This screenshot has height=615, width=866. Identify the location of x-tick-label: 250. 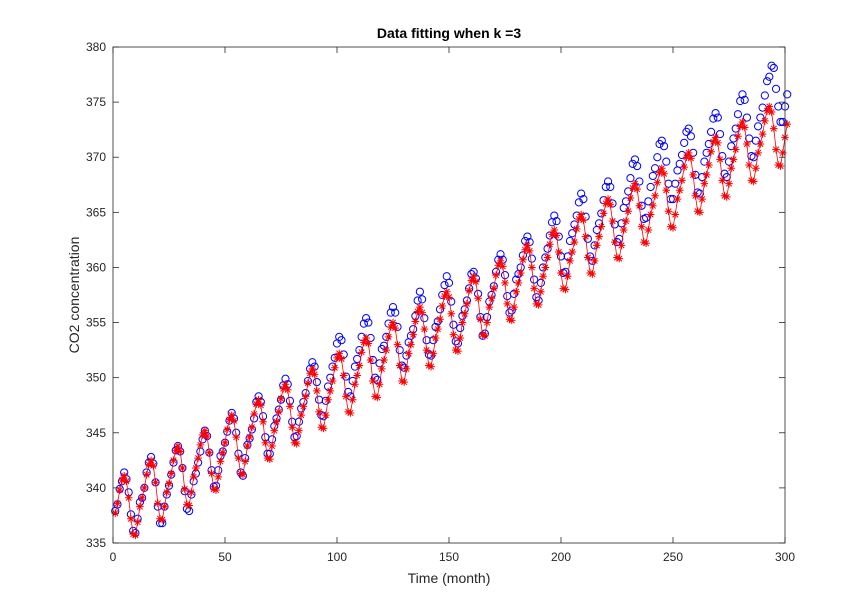
(673, 557).